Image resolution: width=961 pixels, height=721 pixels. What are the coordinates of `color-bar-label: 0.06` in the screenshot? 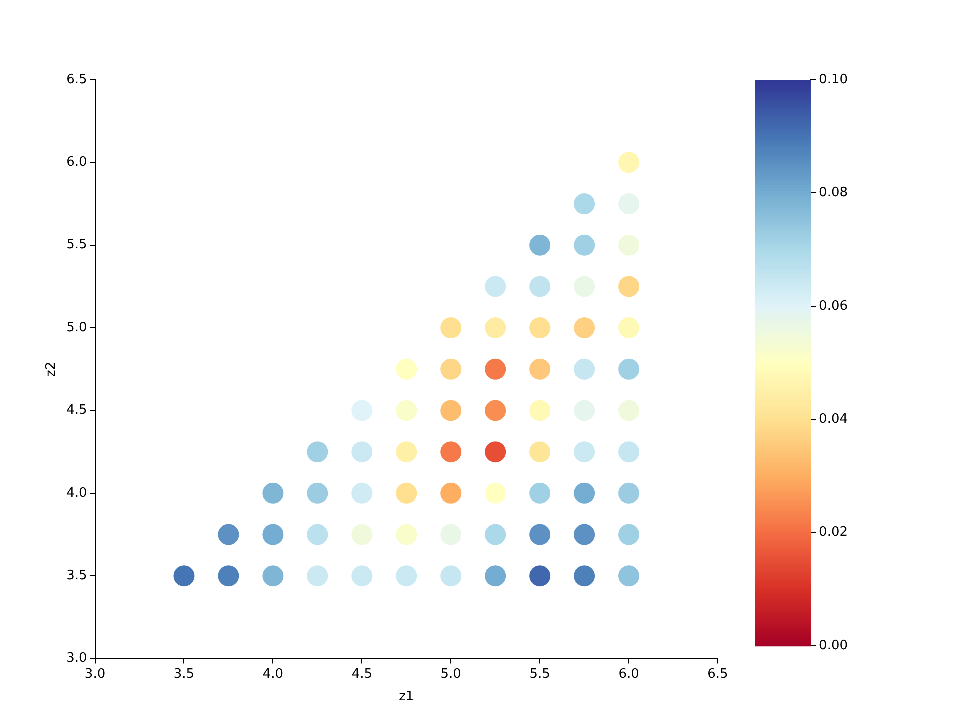 It's located at (833, 306).